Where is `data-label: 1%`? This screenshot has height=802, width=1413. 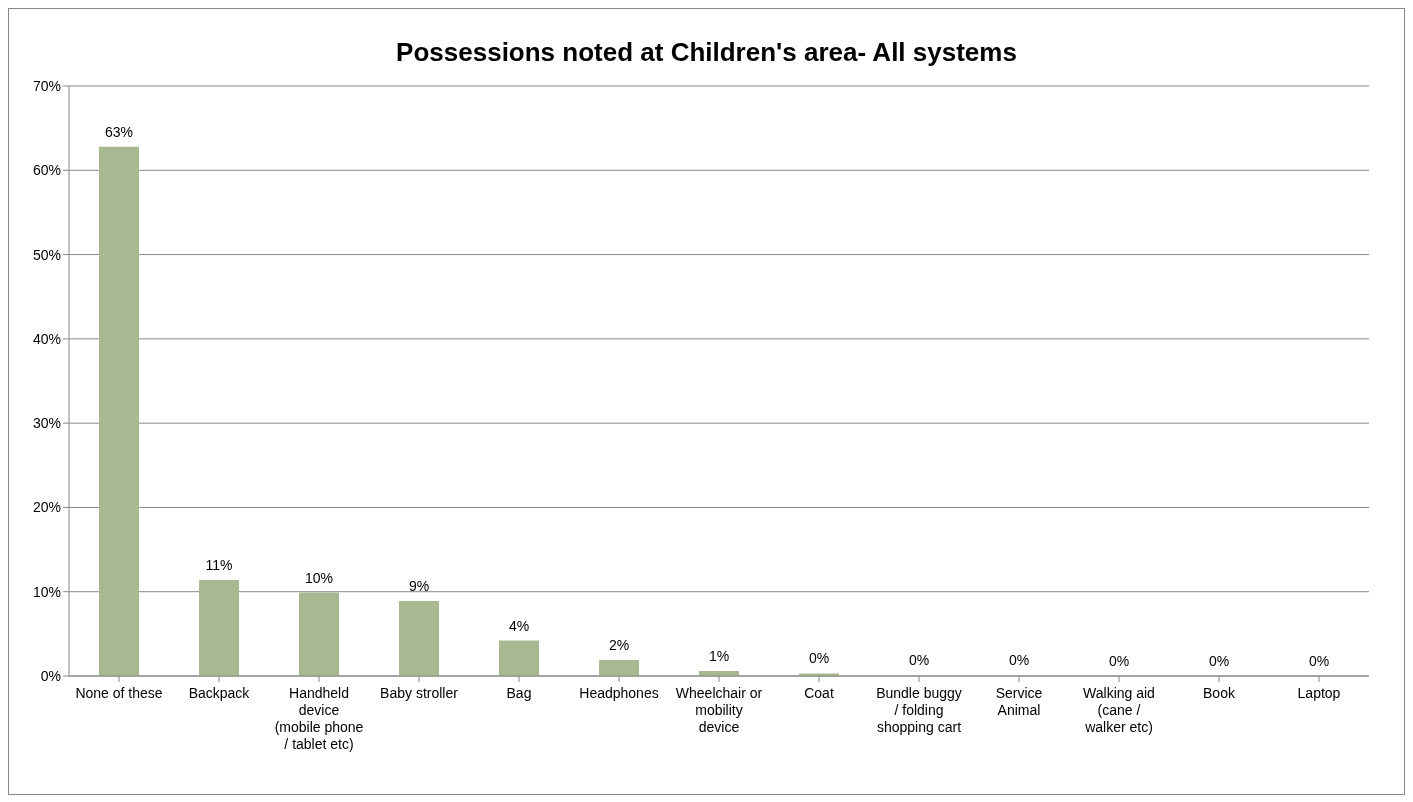 data-label: 1% is located at coordinates (719, 655).